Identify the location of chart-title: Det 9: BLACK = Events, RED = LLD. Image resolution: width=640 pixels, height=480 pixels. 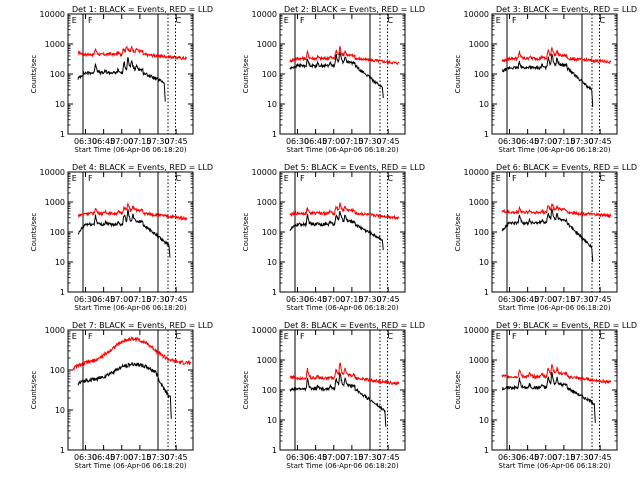
(566, 325).